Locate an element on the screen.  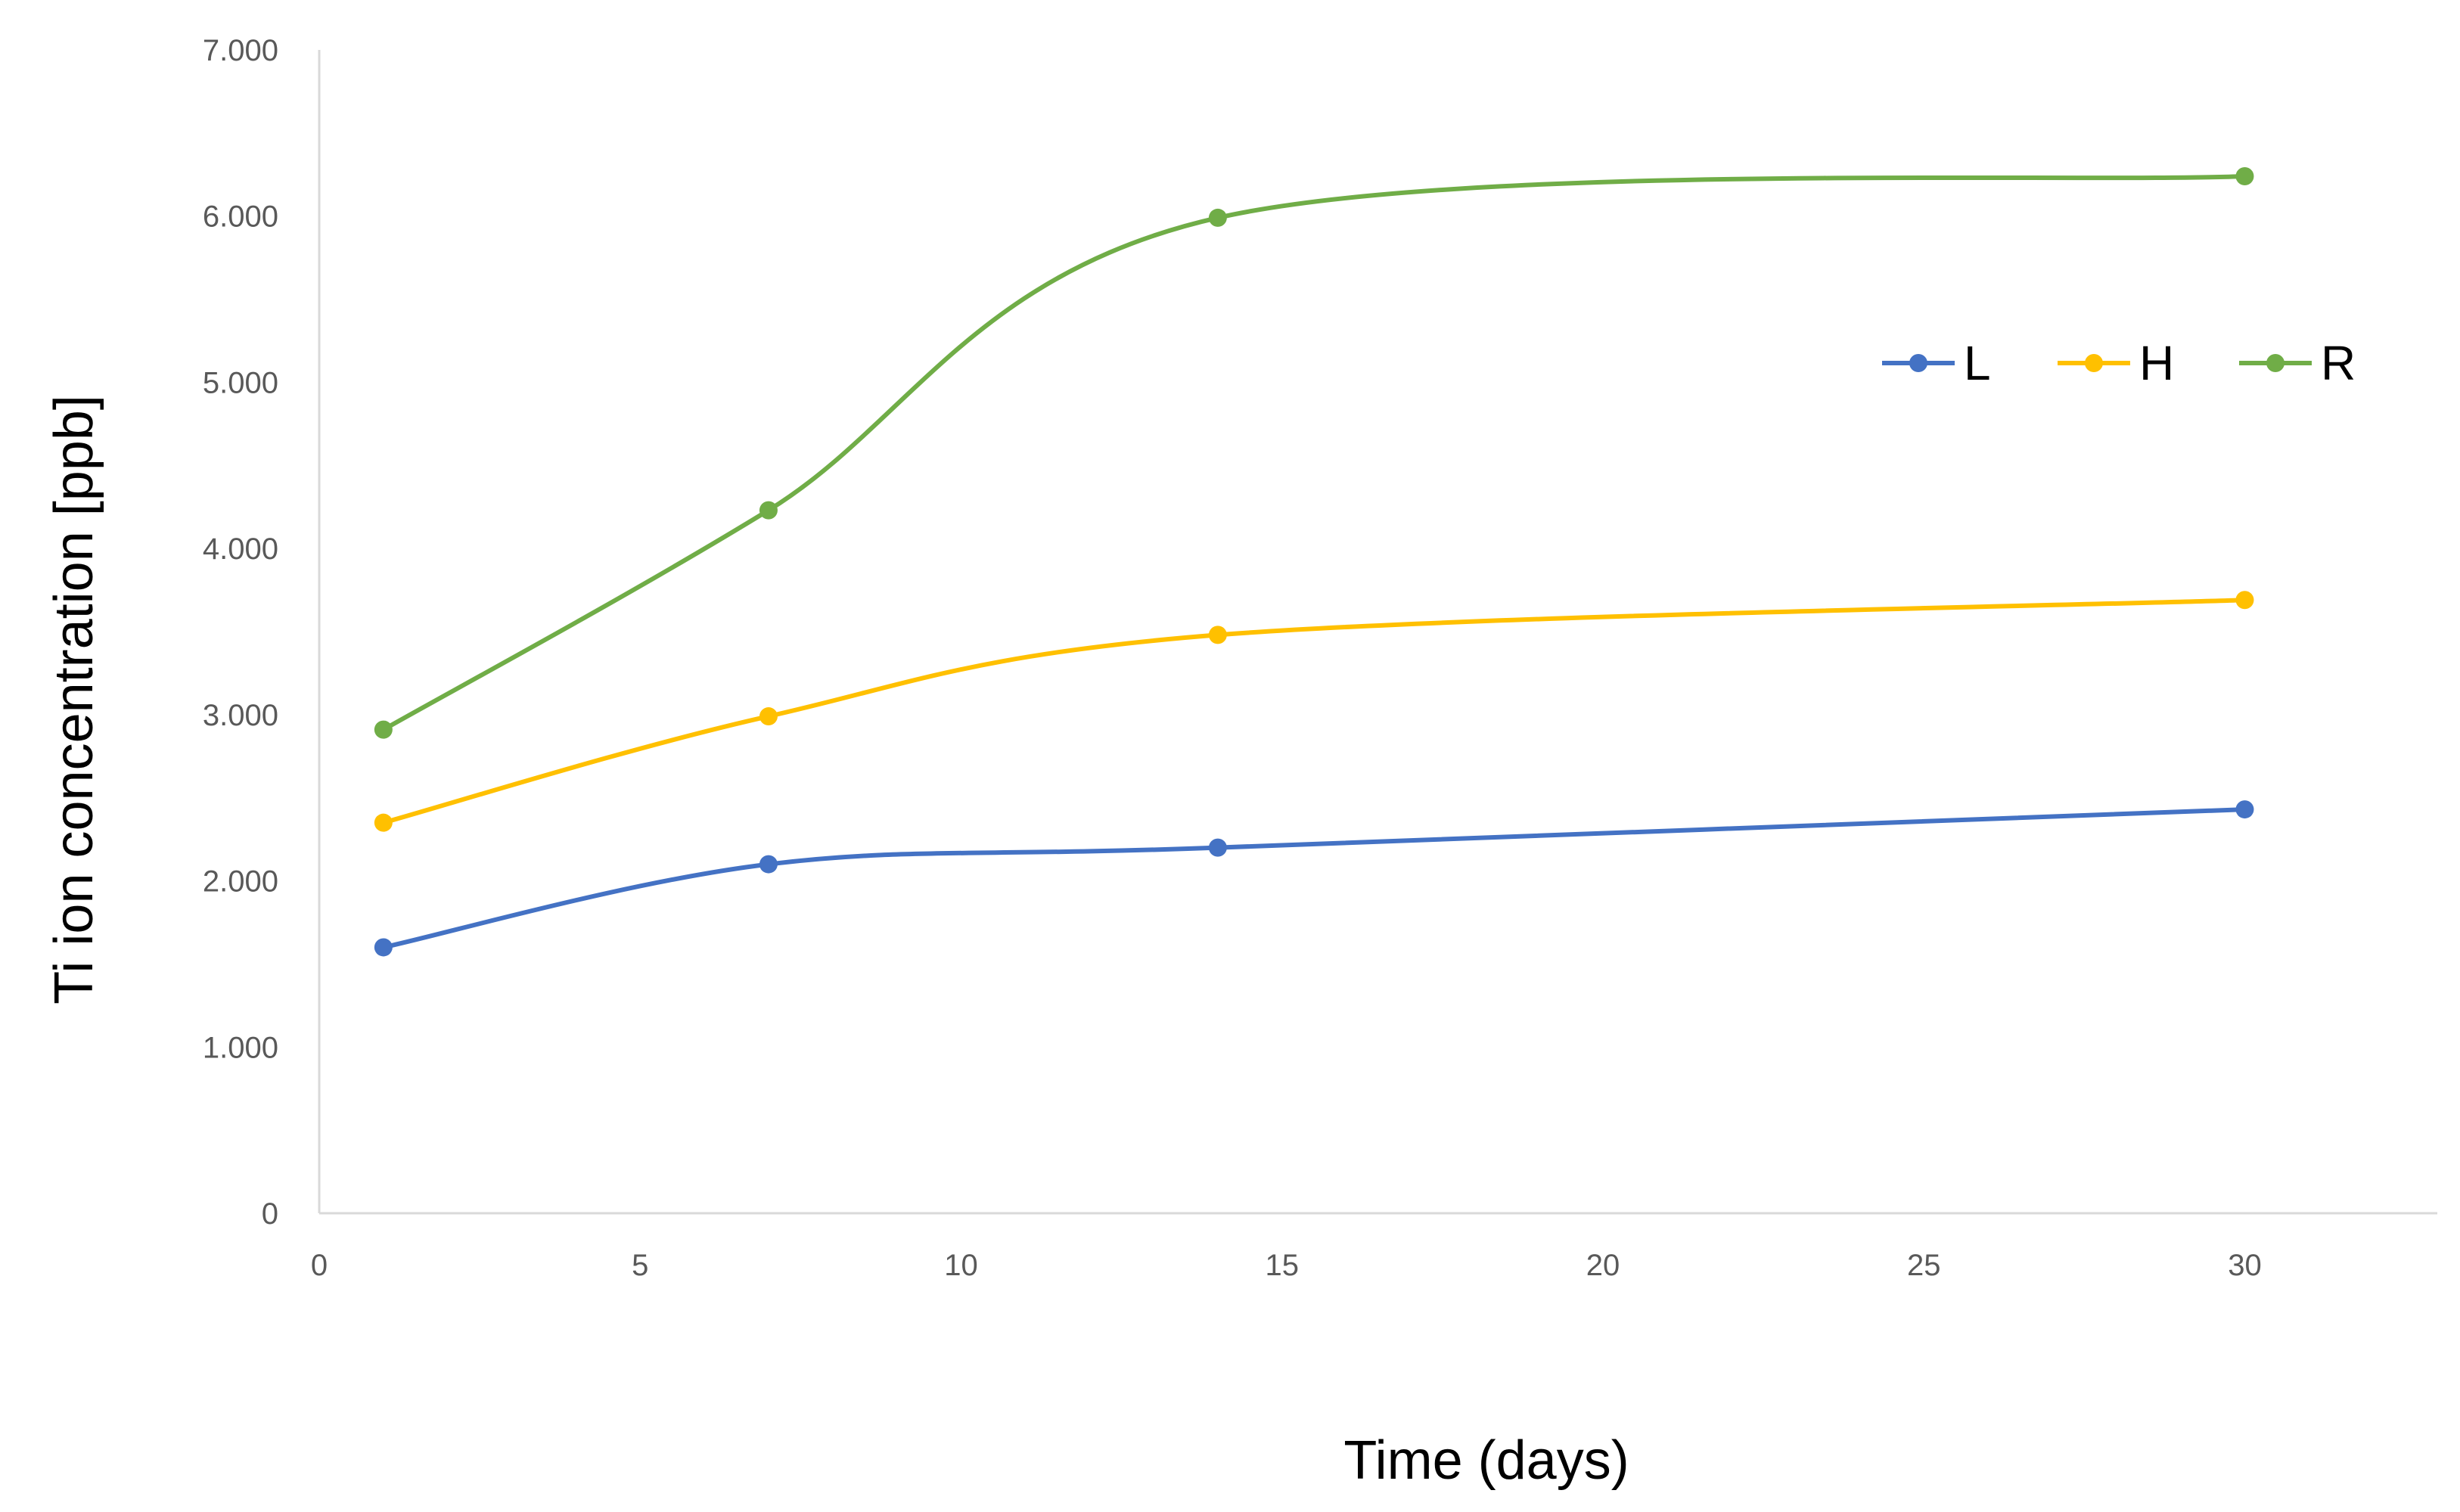
legend-item-L: L is located at coordinates (1936, 363).